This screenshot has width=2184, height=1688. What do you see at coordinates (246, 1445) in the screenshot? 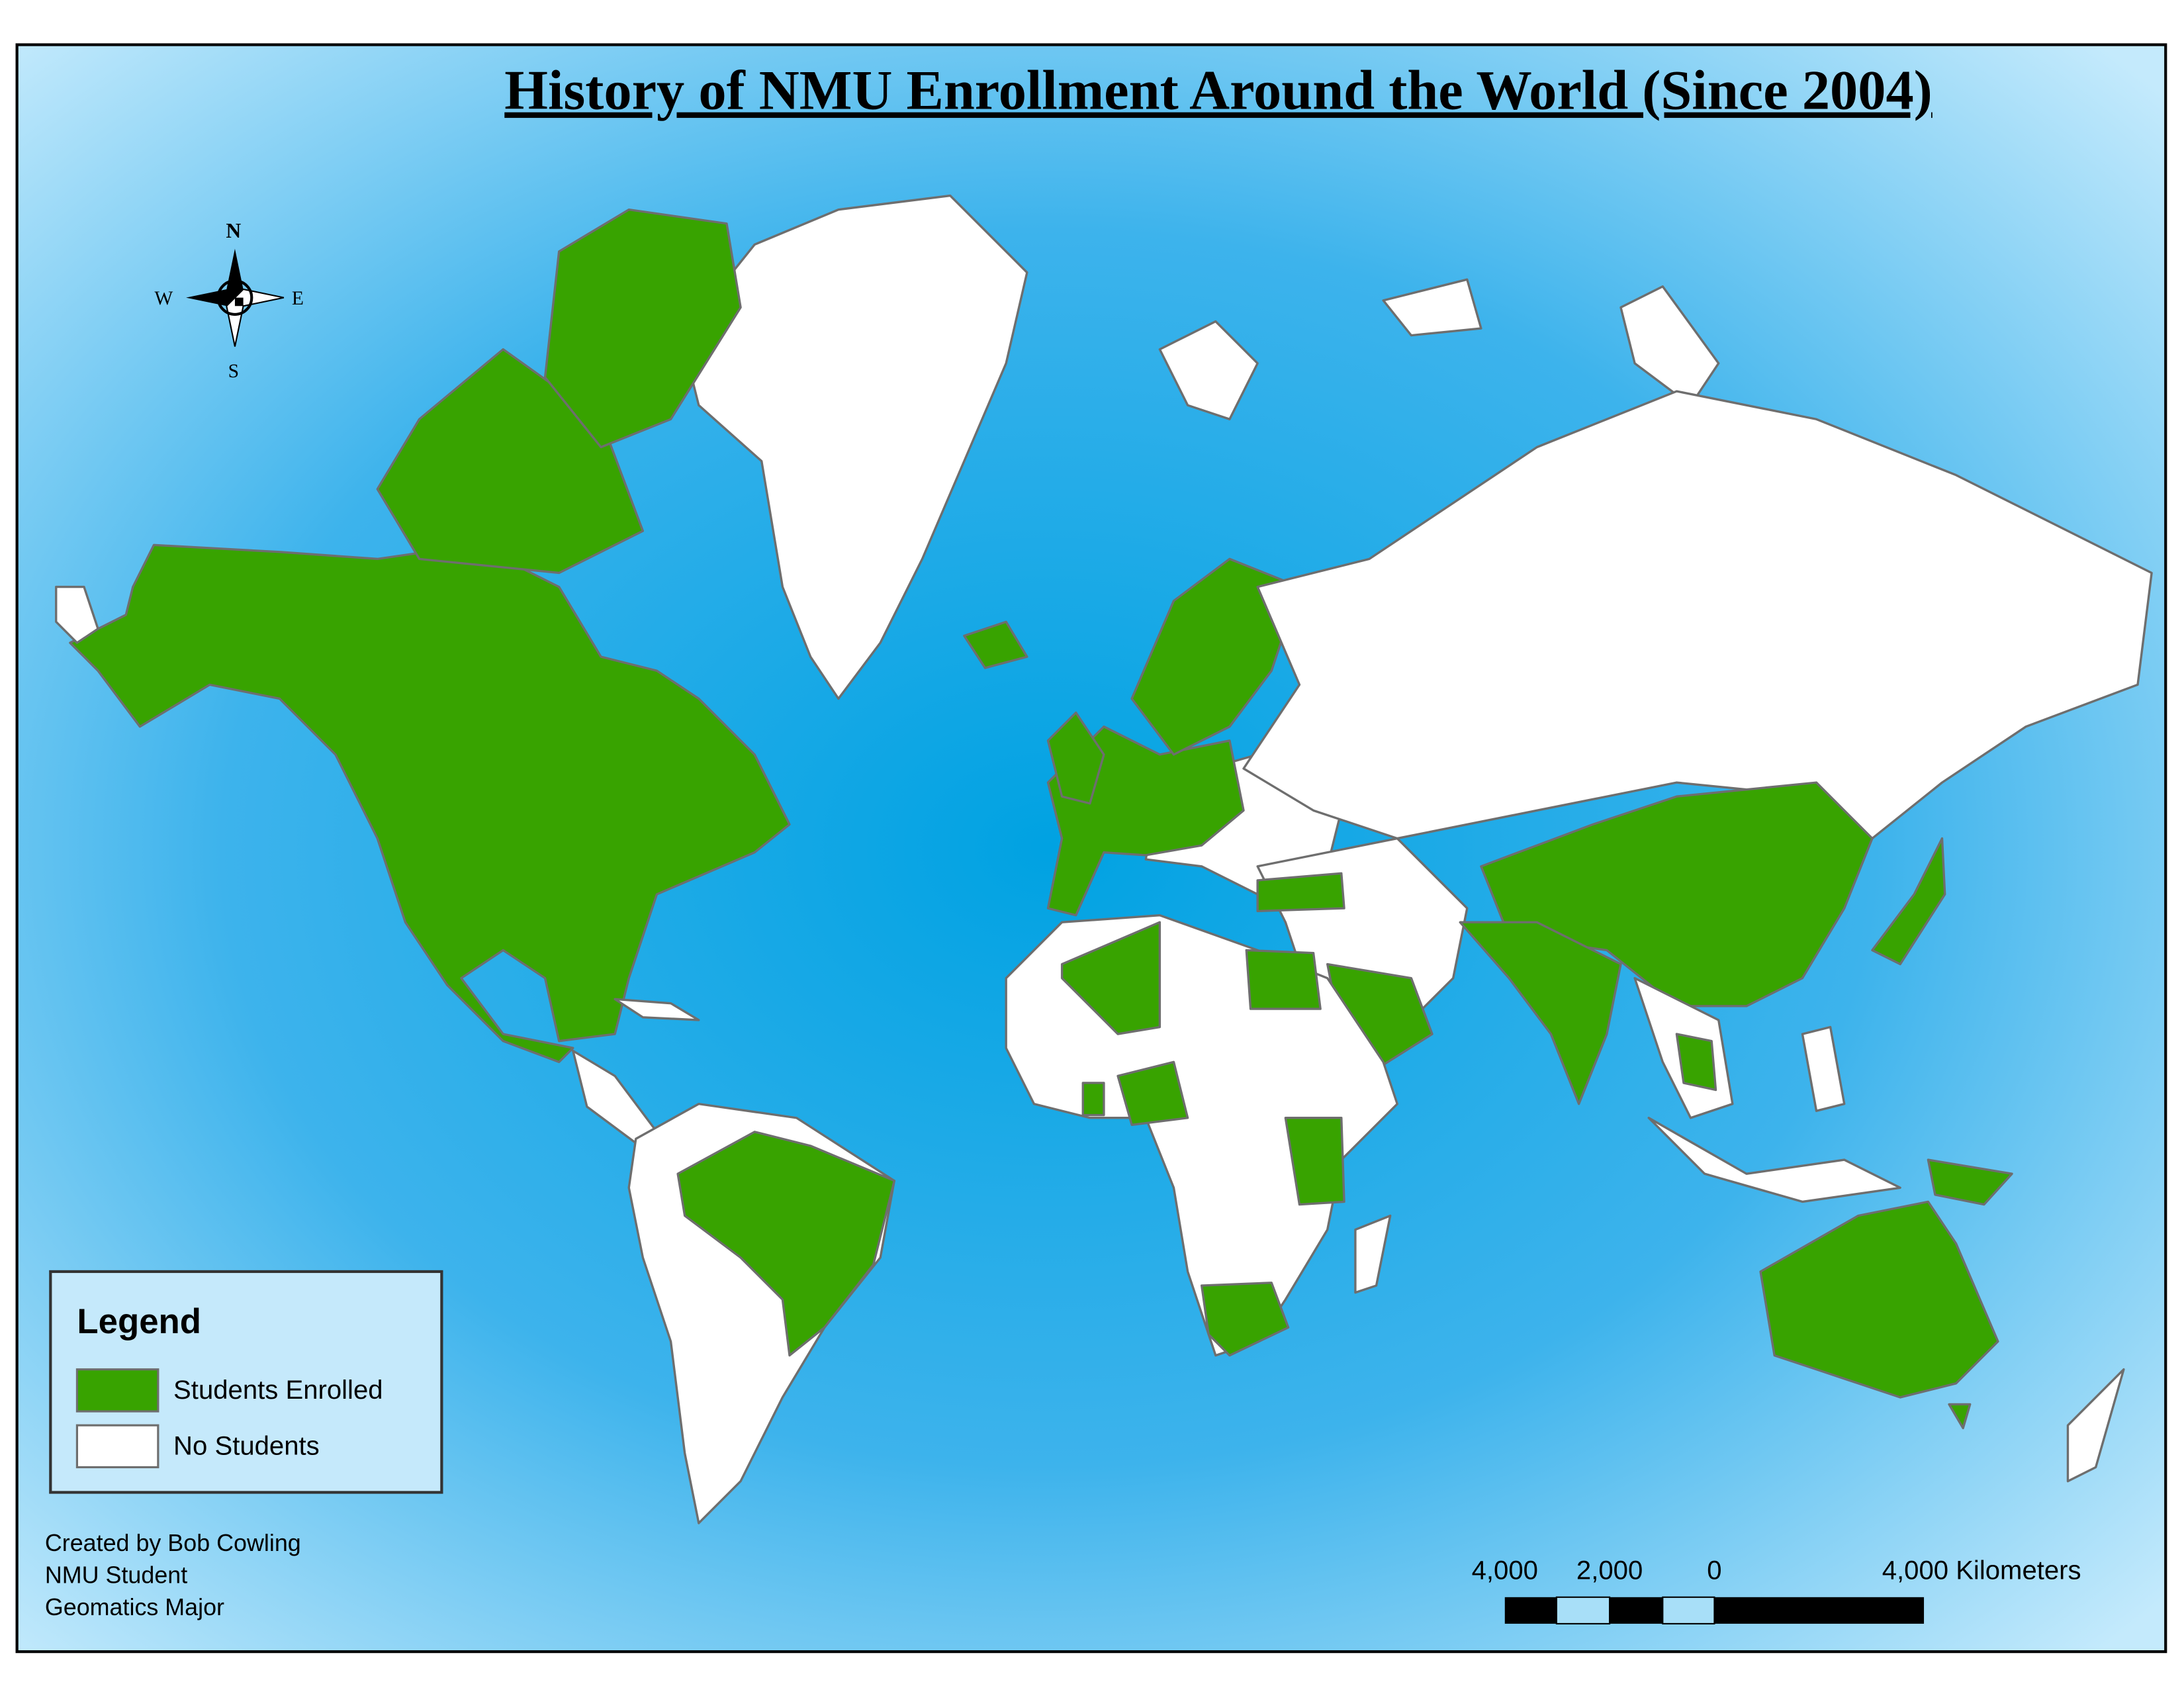
I see `legend-label: No Students` at bounding box center [246, 1445].